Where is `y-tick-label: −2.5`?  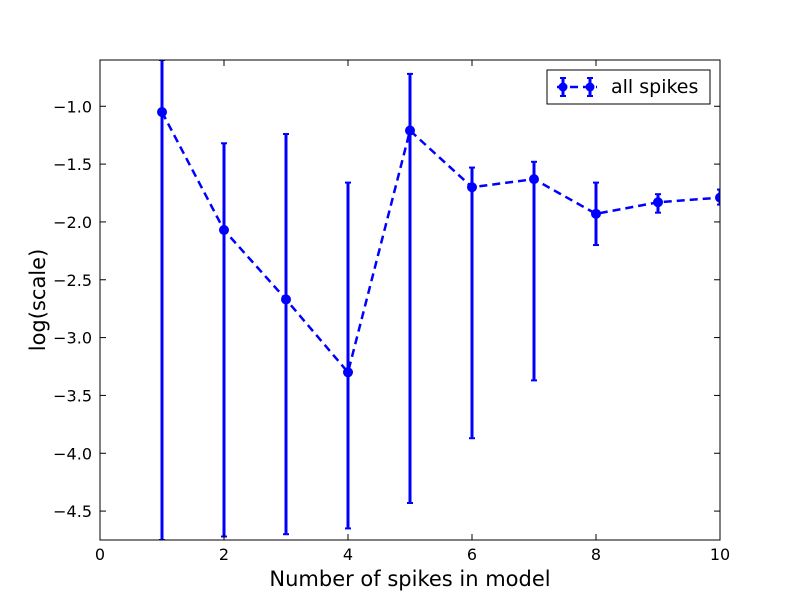 y-tick-label: −2.5 is located at coordinates (72, 280).